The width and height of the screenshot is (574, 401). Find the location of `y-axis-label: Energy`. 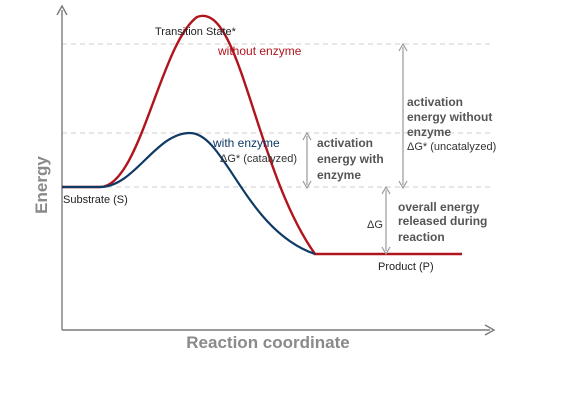

y-axis-label: Energy is located at coordinates (41, 185).